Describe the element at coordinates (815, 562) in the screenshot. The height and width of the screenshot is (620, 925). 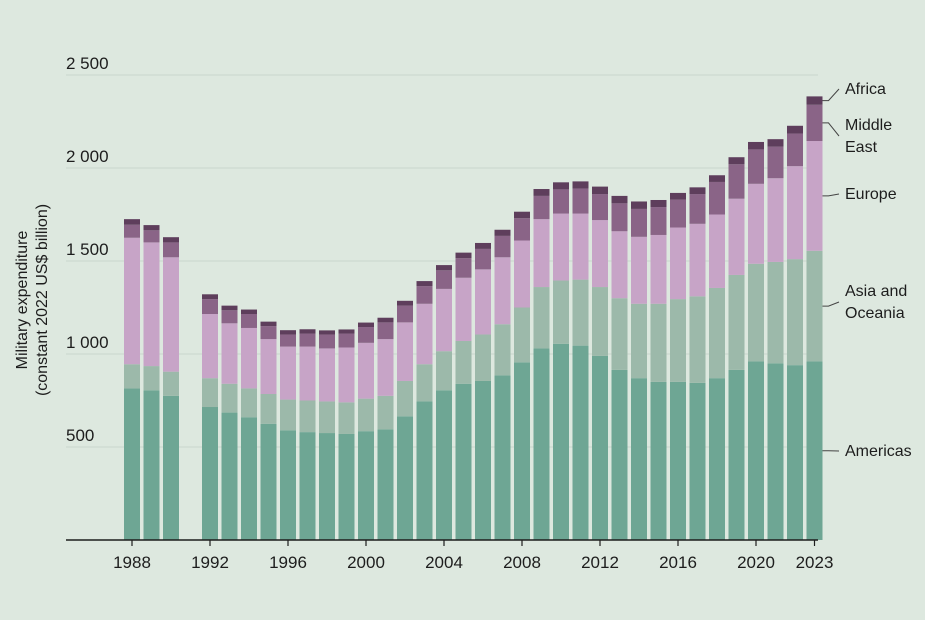
I see `x-tick-label: 2023` at that location.